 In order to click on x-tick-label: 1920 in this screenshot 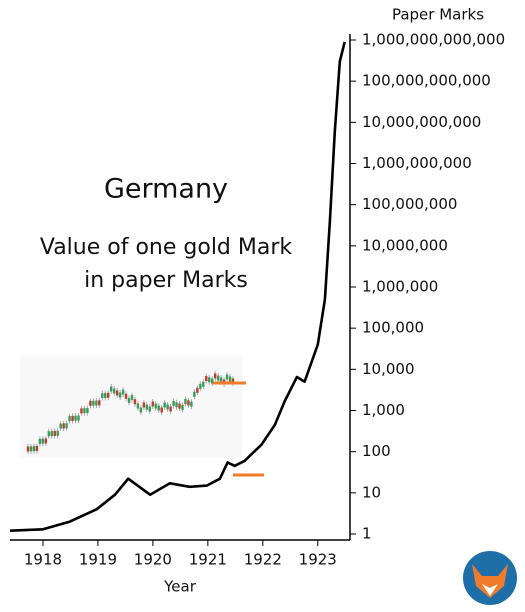, I will do `click(153, 560)`.